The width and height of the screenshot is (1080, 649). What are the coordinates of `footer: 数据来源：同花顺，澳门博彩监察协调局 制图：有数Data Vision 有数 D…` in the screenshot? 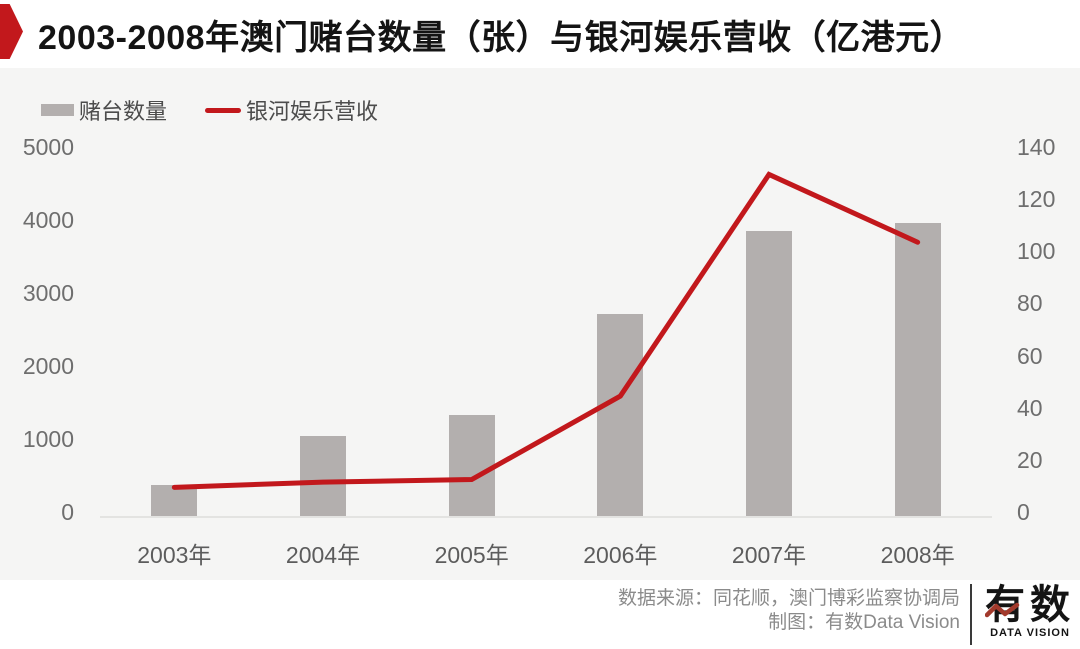 It's located at (540, 614).